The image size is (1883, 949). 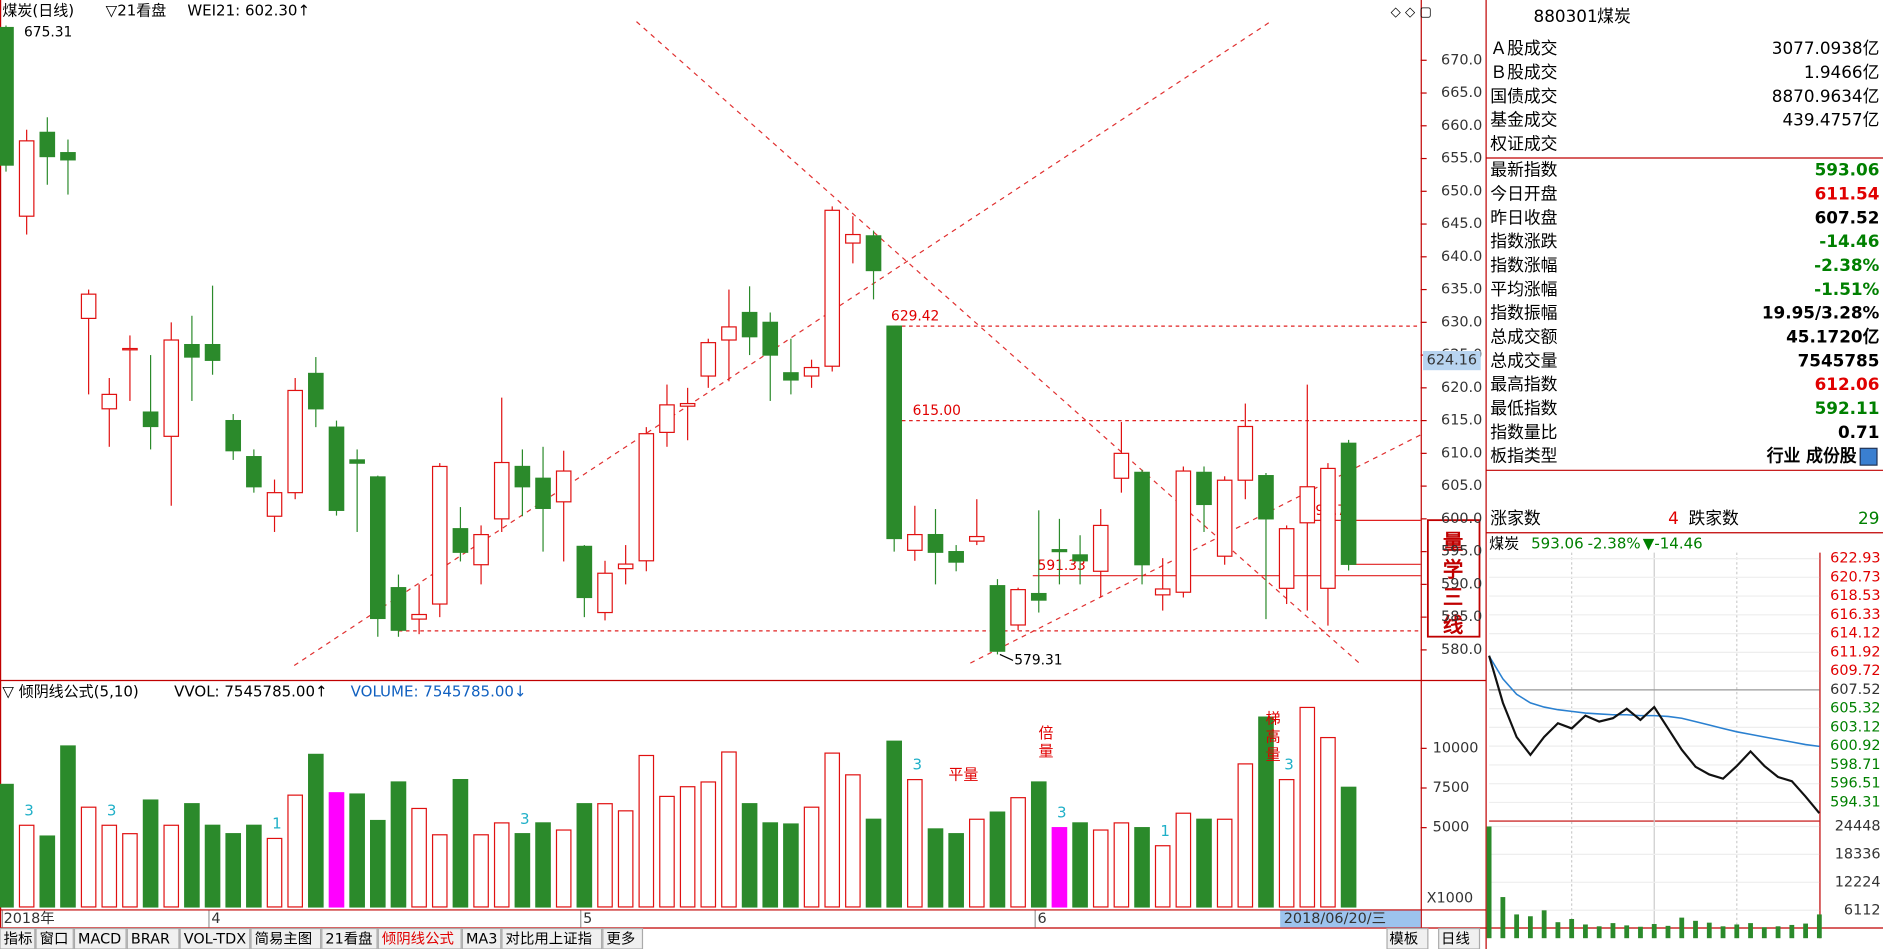 What do you see at coordinates (38, 10) in the screenshot?
I see `chart-title: 煤炭(日线)` at bounding box center [38, 10].